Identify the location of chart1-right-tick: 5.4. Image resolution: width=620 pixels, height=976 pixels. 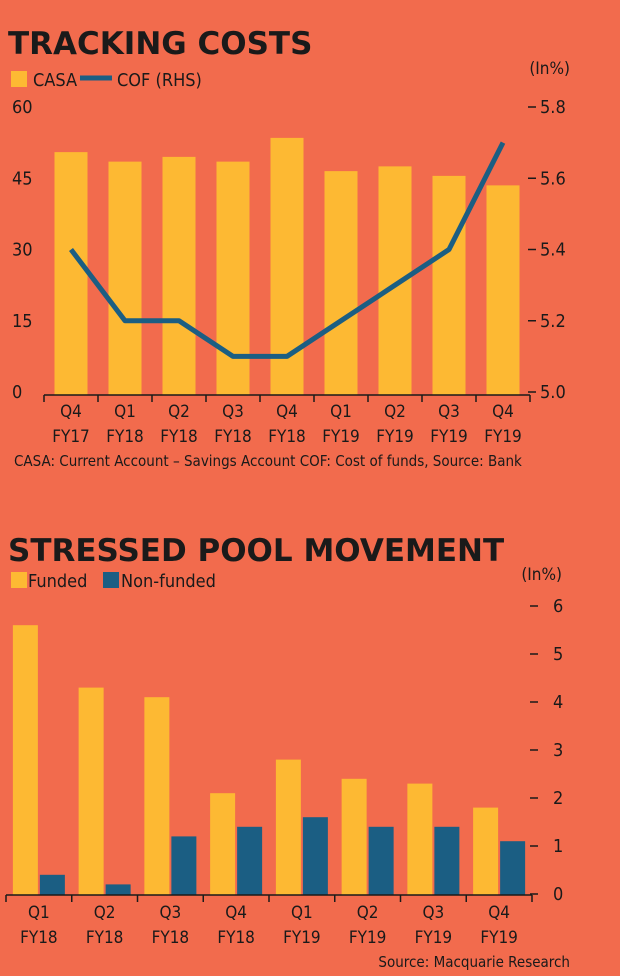
(553, 250).